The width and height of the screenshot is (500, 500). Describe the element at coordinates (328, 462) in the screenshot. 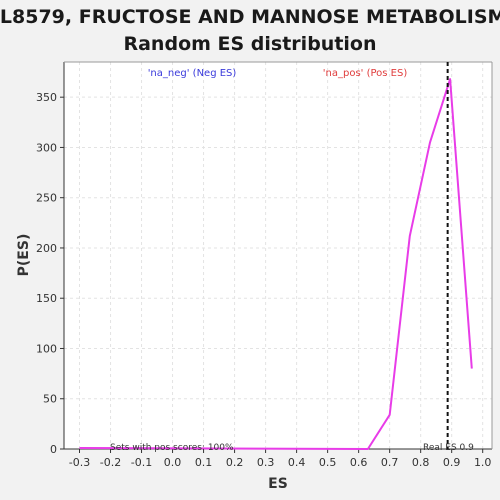

I see `x-tick-label: 0.5` at that location.